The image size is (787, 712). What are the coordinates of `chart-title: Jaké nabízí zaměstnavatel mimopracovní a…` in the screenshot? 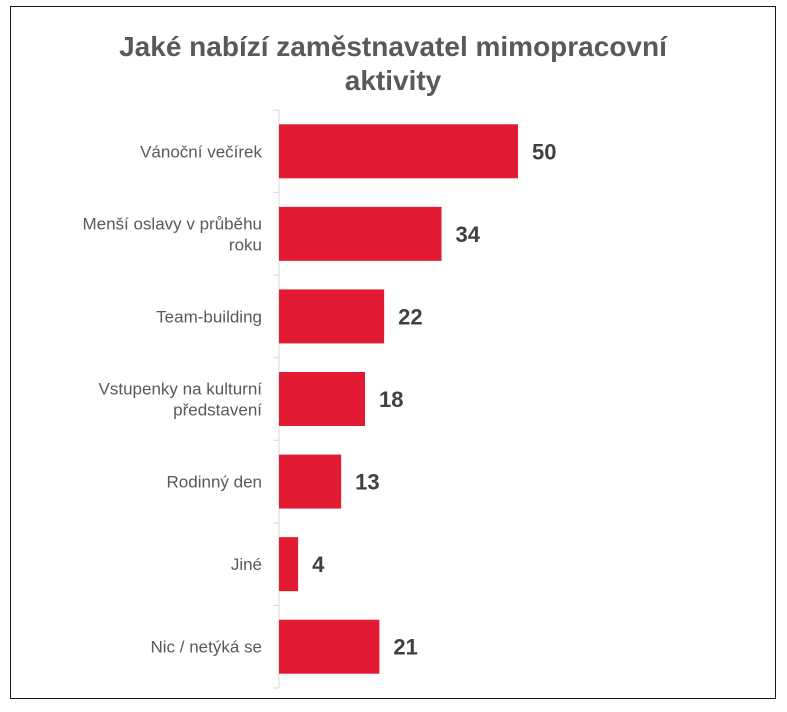 It's located at (393, 64).